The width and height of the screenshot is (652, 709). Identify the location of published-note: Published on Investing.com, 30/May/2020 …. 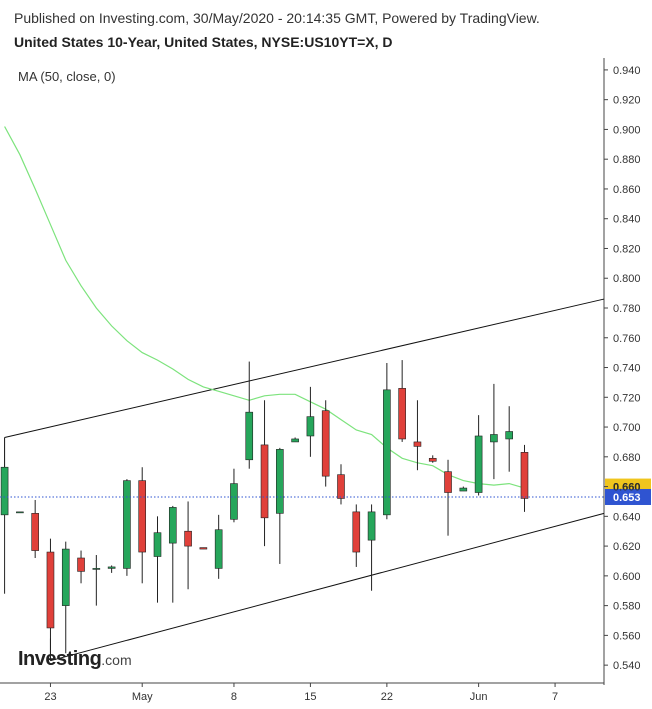
(277, 18).